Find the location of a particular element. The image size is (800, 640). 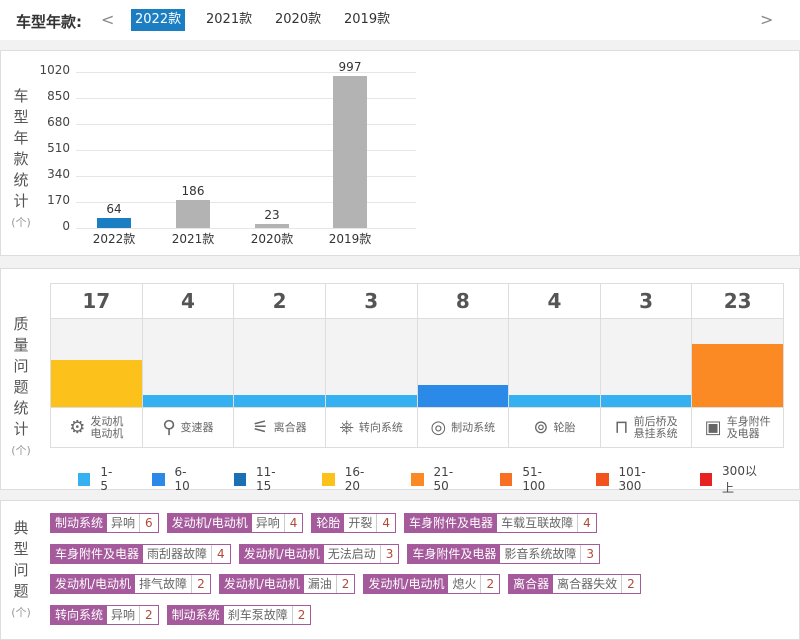

problem-tag: 发动机/电动机 异响 4 is located at coordinates (235, 523).